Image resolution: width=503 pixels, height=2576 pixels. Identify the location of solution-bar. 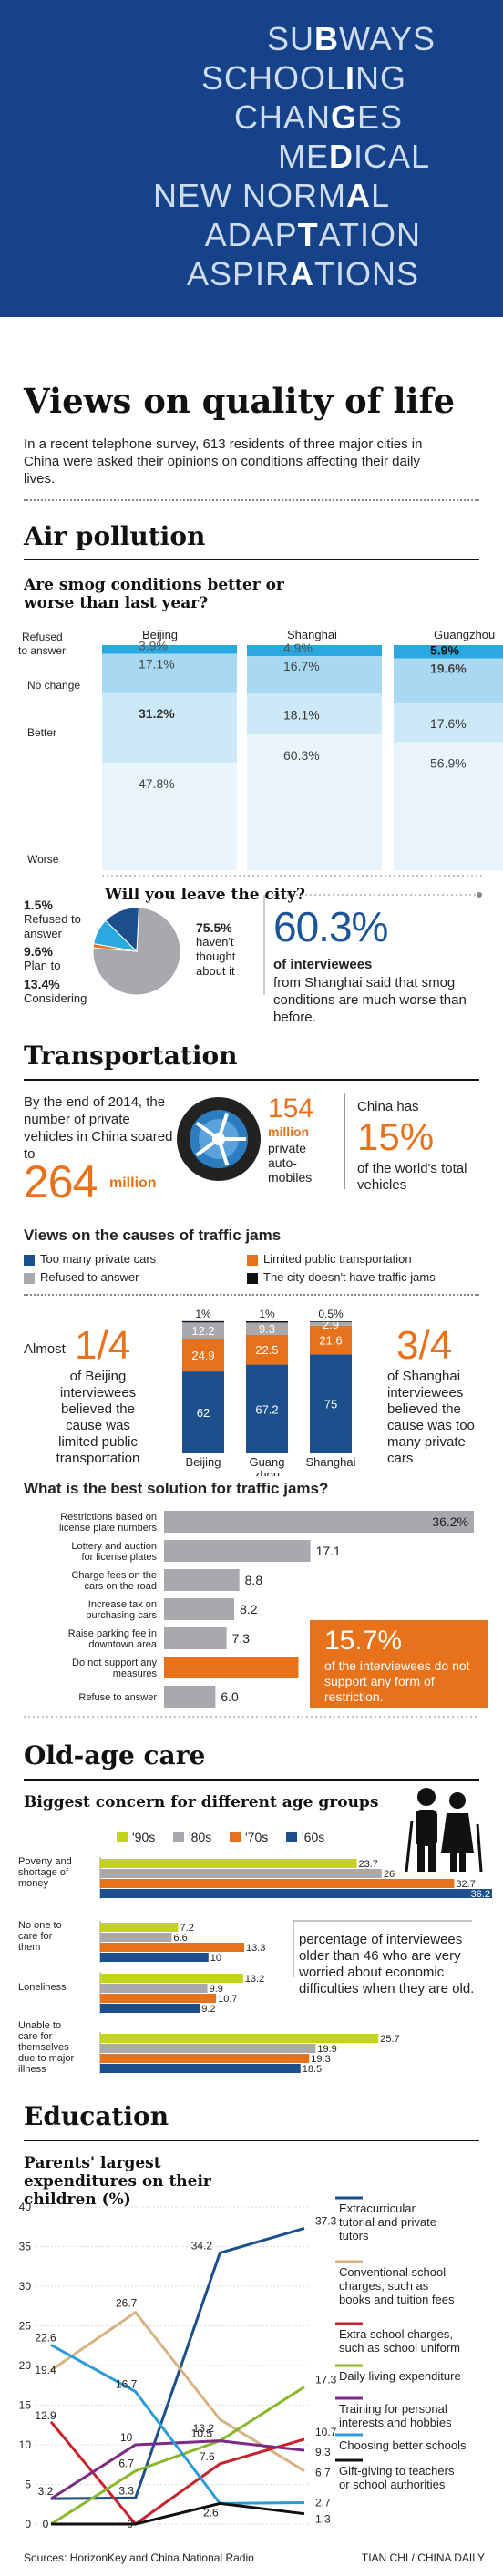
(231, 1667).